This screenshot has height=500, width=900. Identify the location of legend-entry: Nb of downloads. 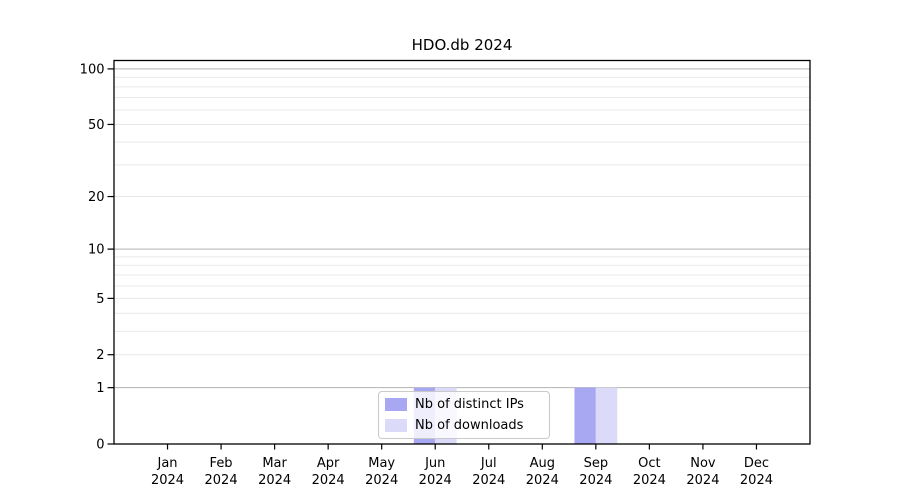
(467, 425).